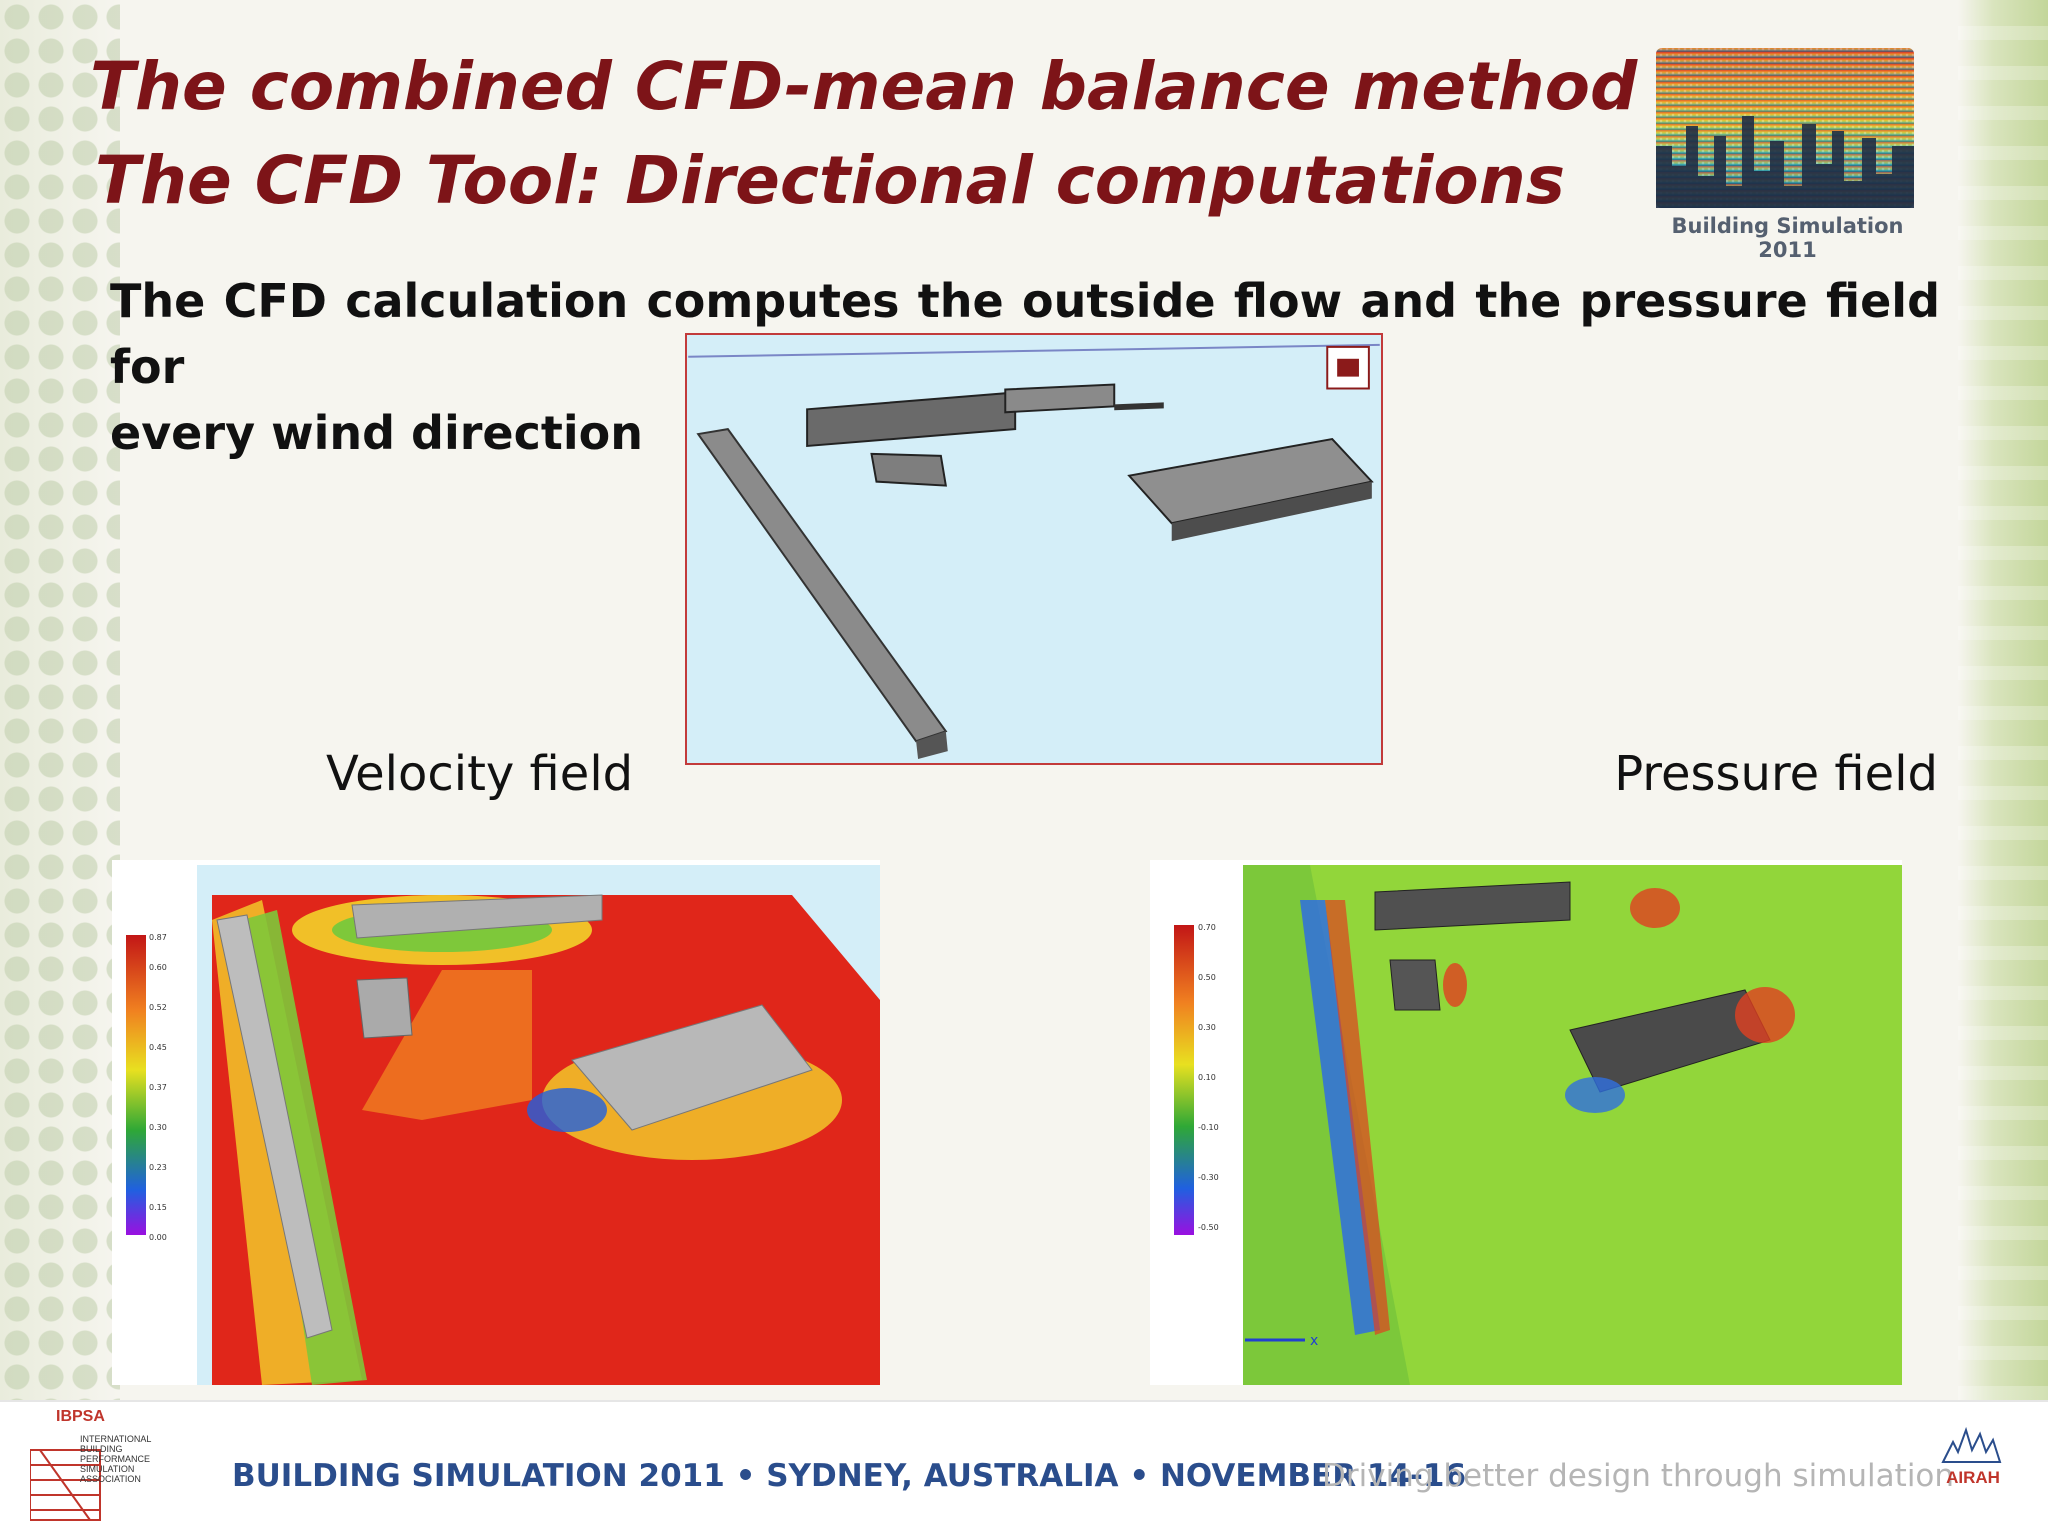  I want to click on cfd-geometry-image, so click(1034, 549).